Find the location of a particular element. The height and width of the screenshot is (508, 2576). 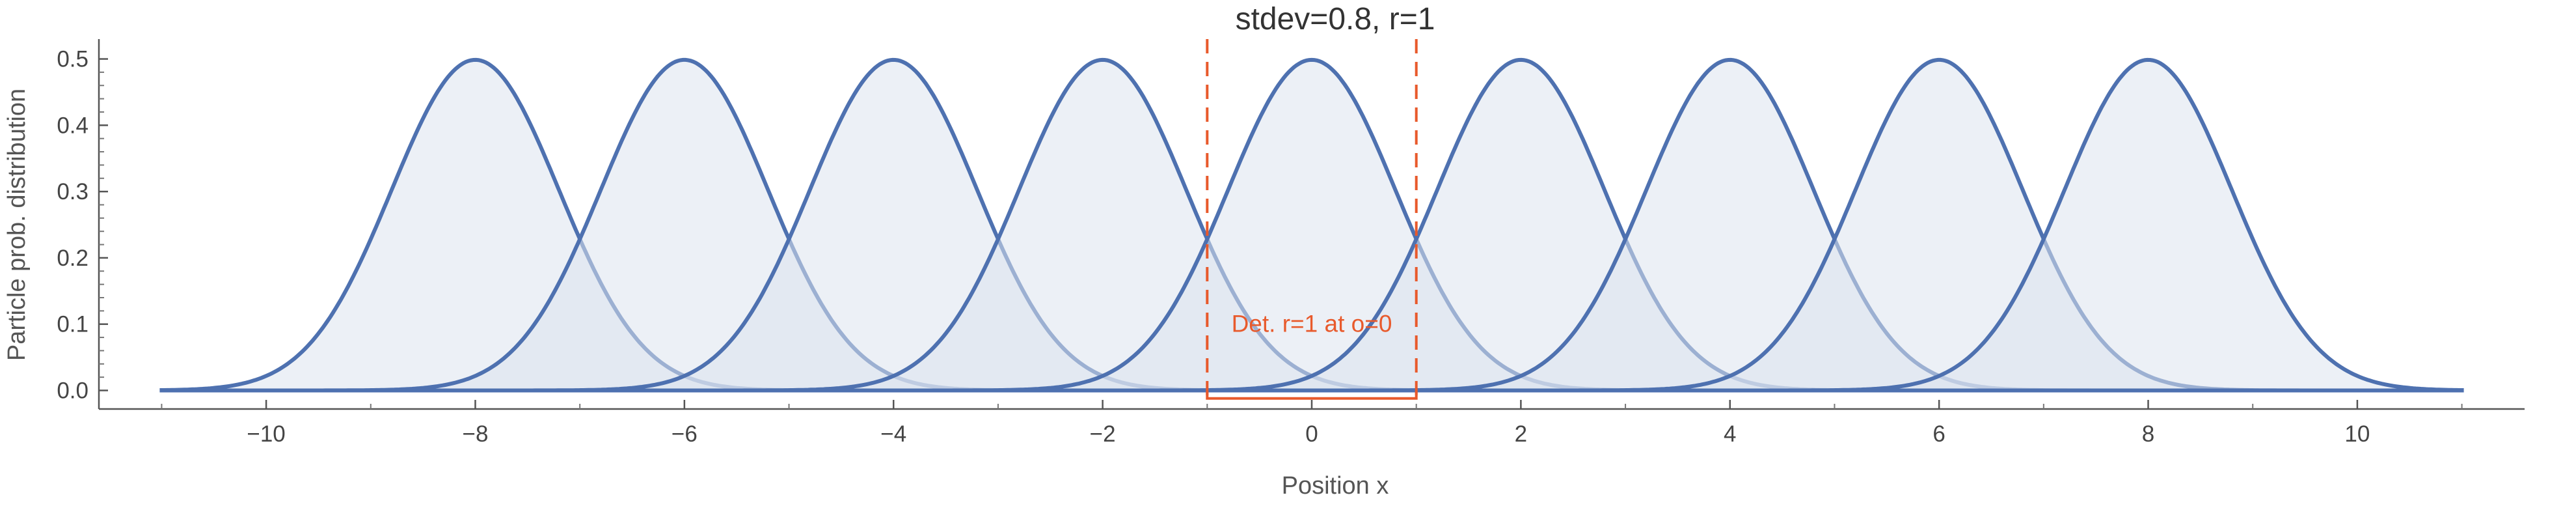

x-ticks-group: −10 −8 −6 −4 −2 0 2 4 6 8 10 is located at coordinates (1312, 423).